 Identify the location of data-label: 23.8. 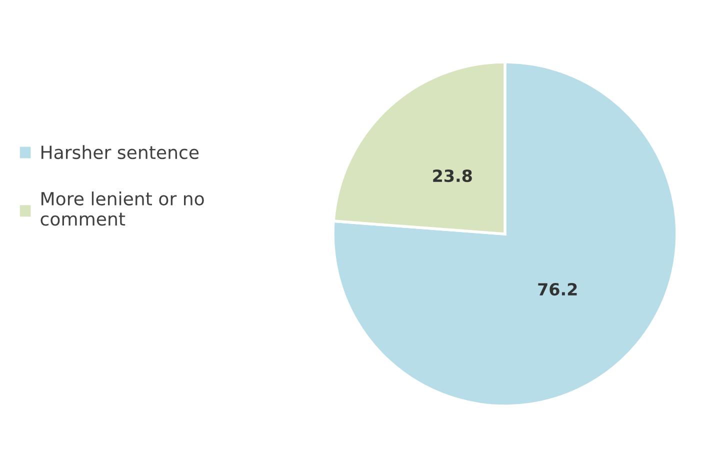
(452, 175).